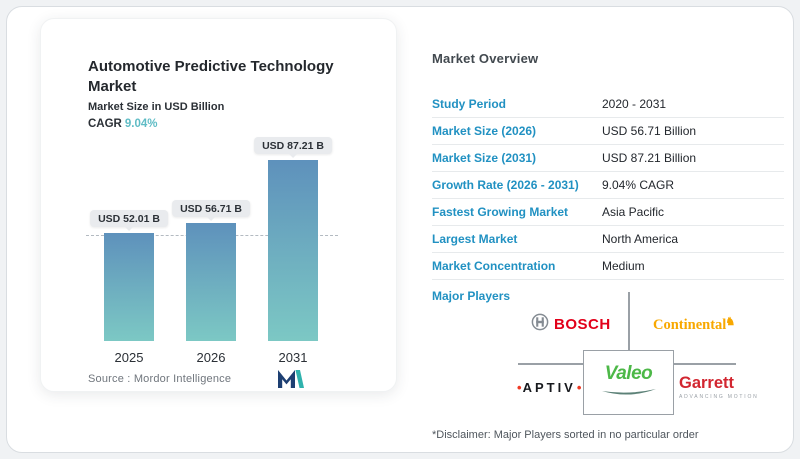  I want to click on row-label: Fastest Growing Market, so click(500, 212).